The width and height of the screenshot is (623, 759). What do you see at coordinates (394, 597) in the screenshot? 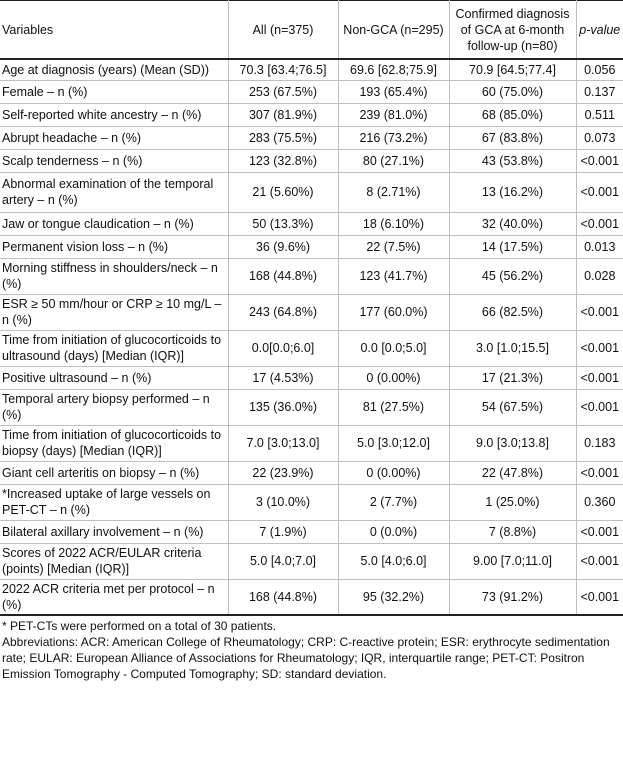
I see `non-gca-value: 95 (32.2%)` at bounding box center [394, 597].